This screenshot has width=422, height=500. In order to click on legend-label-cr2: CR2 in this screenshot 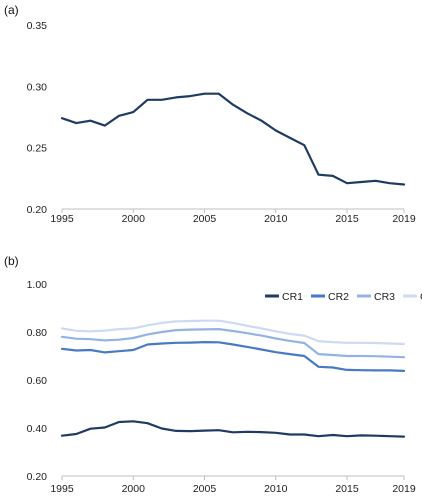, I will do `click(338, 297)`.